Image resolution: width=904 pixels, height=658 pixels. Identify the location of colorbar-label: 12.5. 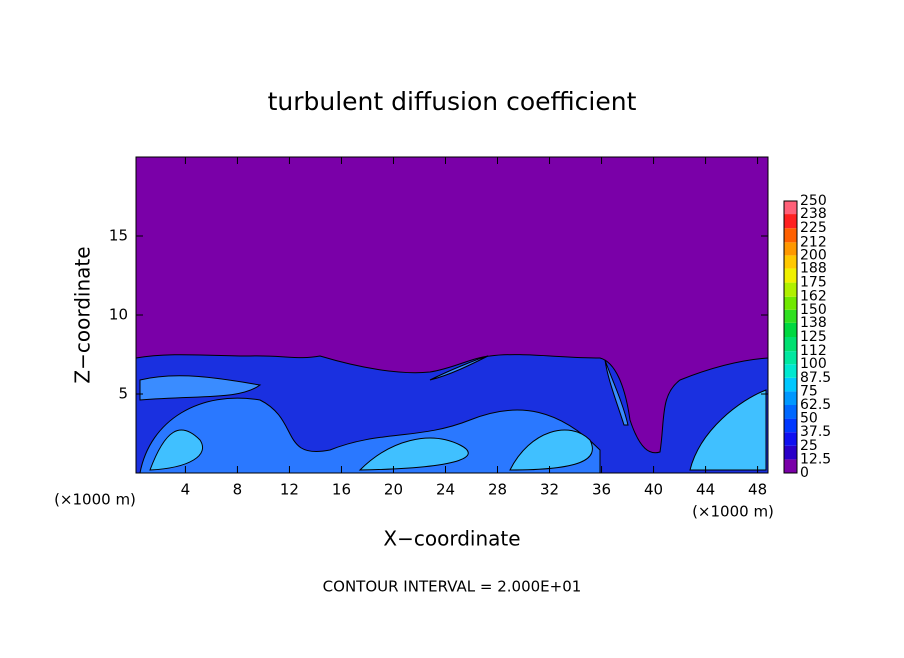
(815, 459).